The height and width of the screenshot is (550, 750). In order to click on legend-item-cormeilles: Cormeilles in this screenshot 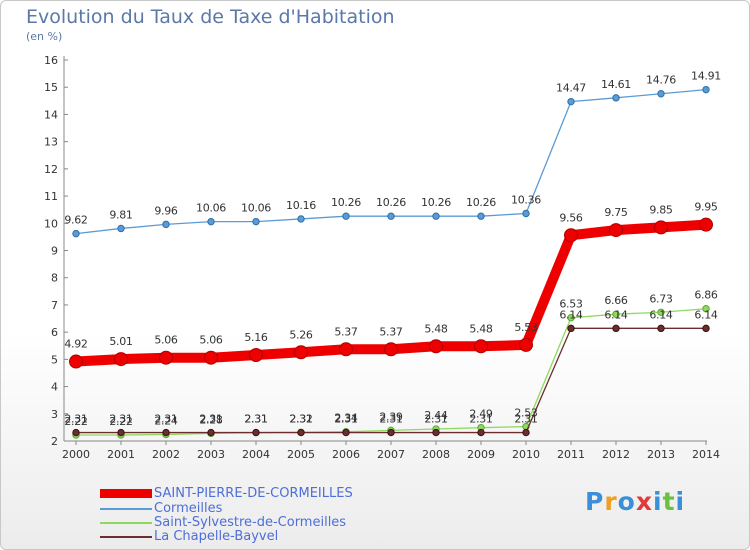, I will do `click(161, 508)`.